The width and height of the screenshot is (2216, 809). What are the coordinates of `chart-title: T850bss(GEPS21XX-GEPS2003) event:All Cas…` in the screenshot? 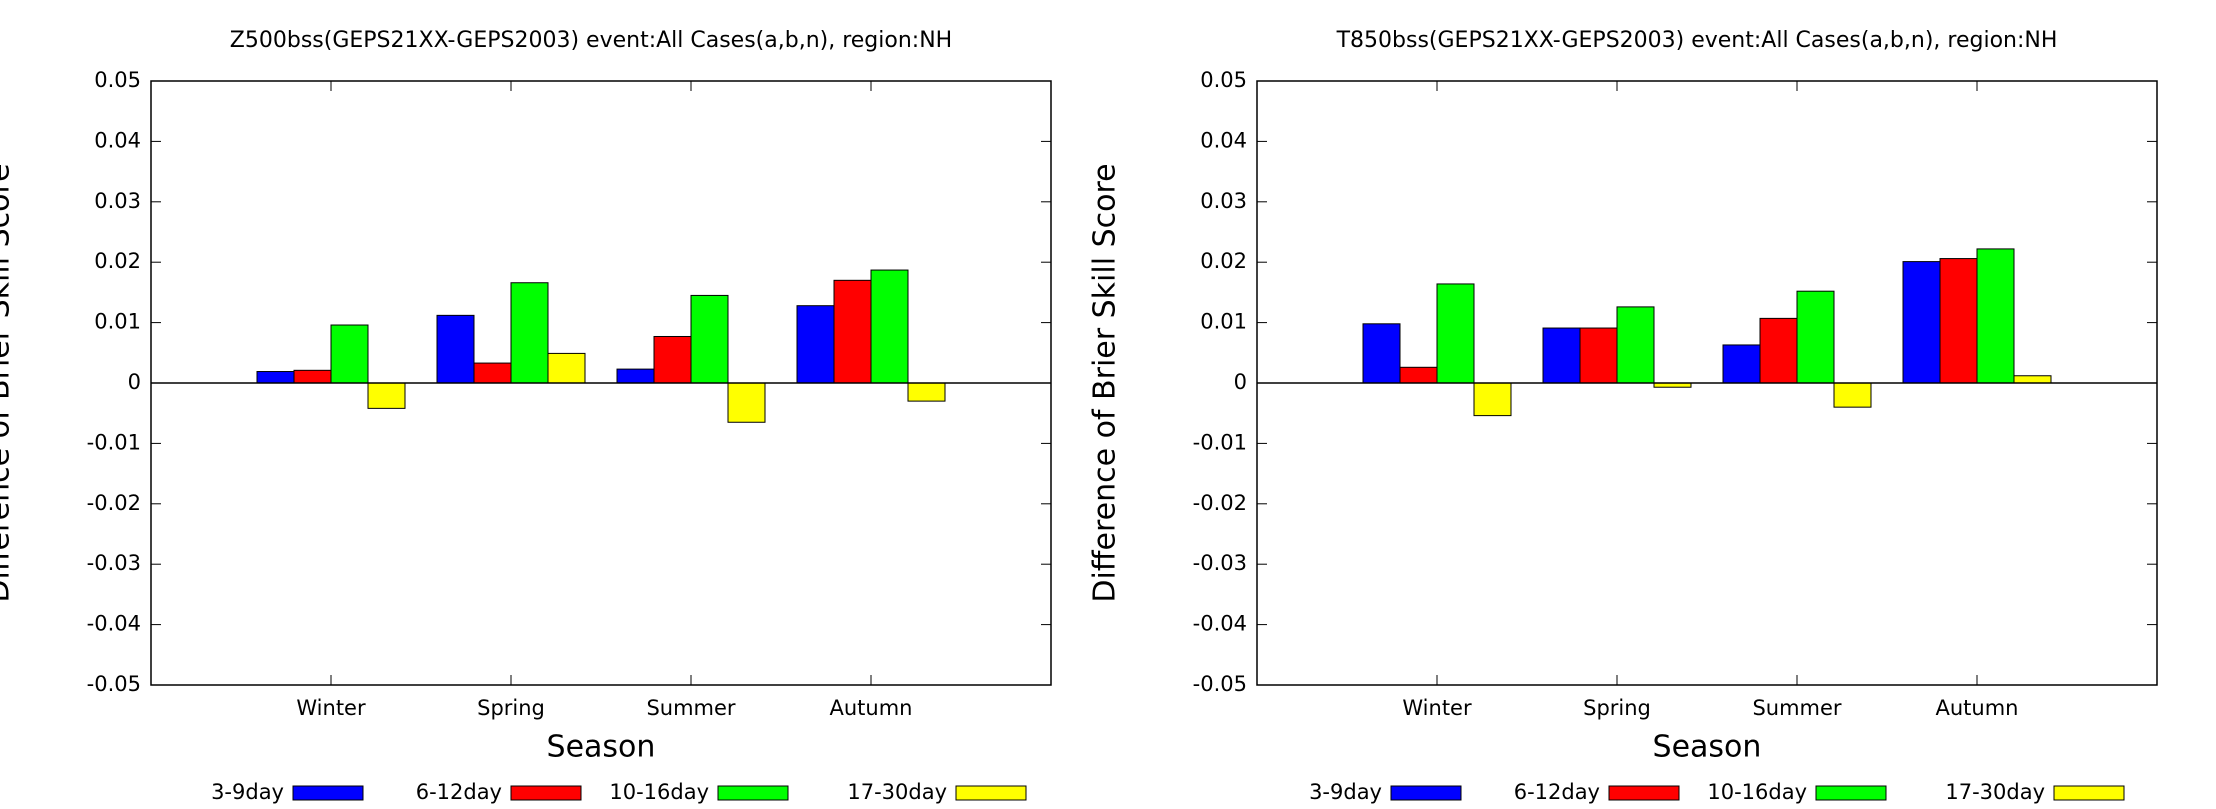 It's located at (1697, 40).